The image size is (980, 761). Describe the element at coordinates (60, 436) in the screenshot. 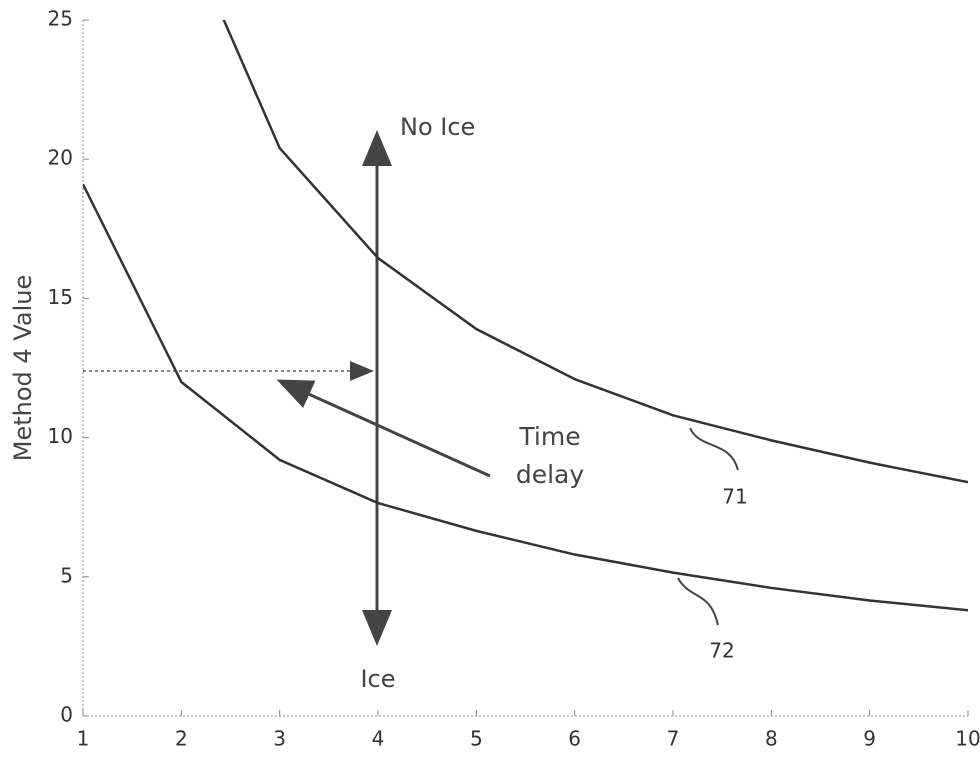

I see `y-tick-label: 10` at that location.